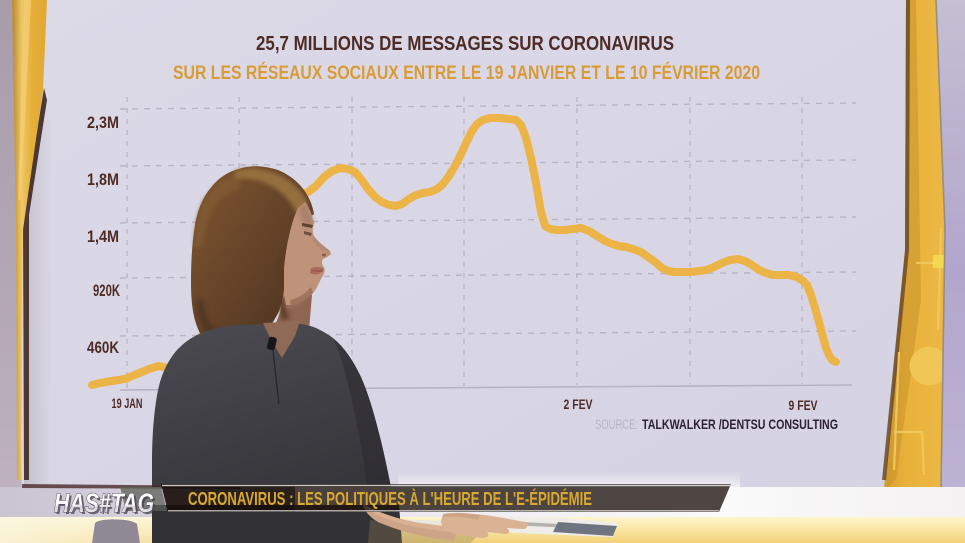 The height and width of the screenshot is (543, 965). I want to click on svg-text: 2,3M, so click(103, 122).